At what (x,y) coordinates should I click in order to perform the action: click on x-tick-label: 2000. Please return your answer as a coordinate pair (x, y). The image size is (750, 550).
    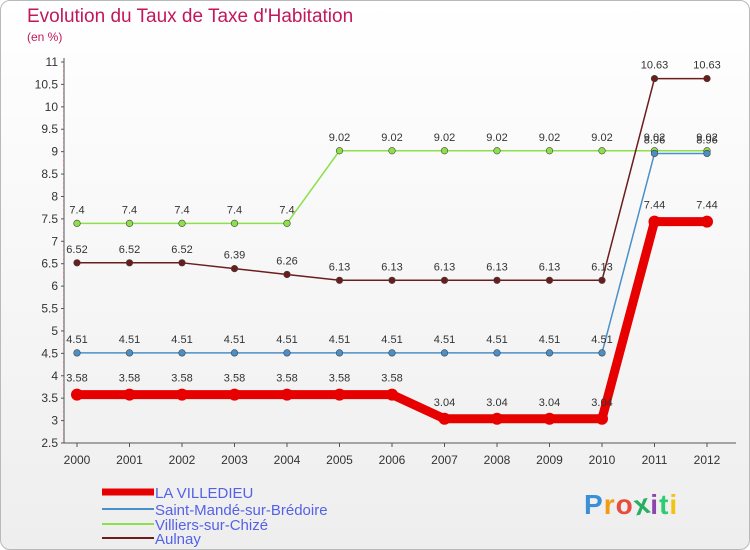
    Looking at the image, I should click on (77, 460).